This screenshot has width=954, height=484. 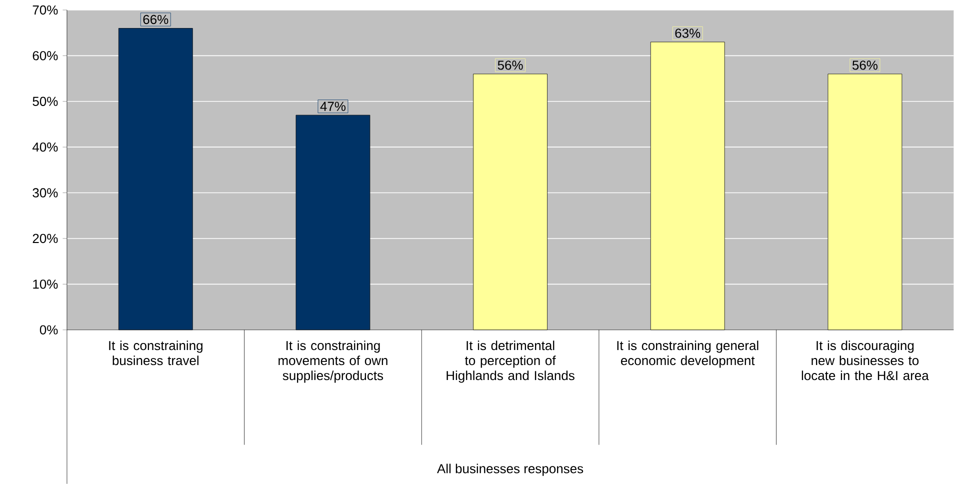 What do you see at coordinates (687, 33) in the screenshot?
I see `data-label: 63%` at bounding box center [687, 33].